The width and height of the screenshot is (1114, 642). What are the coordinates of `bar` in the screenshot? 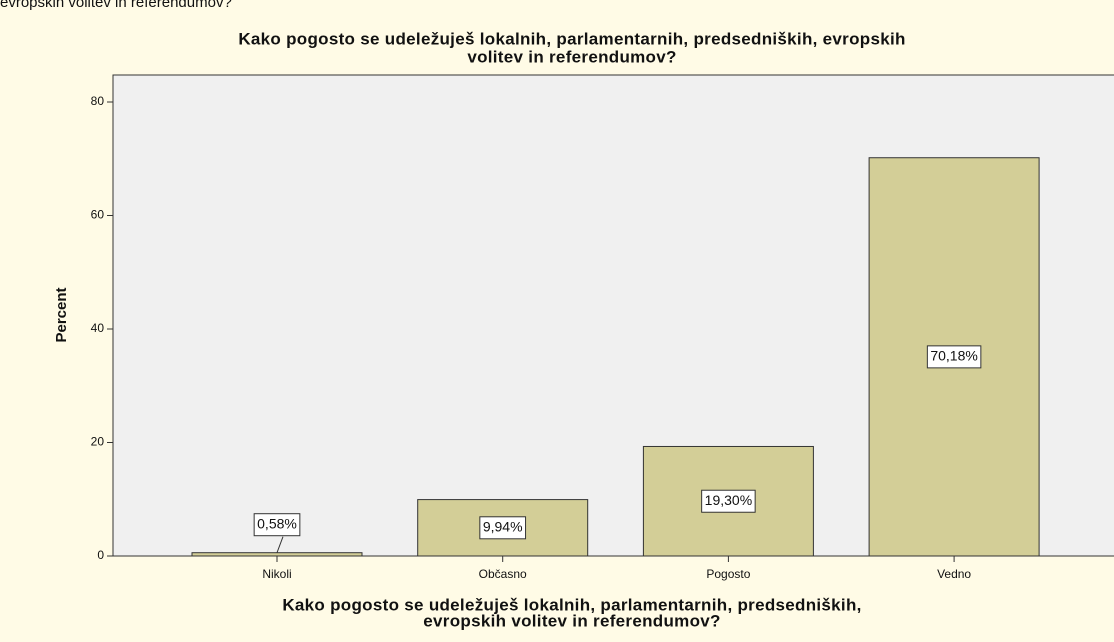 It's located at (277, 554).